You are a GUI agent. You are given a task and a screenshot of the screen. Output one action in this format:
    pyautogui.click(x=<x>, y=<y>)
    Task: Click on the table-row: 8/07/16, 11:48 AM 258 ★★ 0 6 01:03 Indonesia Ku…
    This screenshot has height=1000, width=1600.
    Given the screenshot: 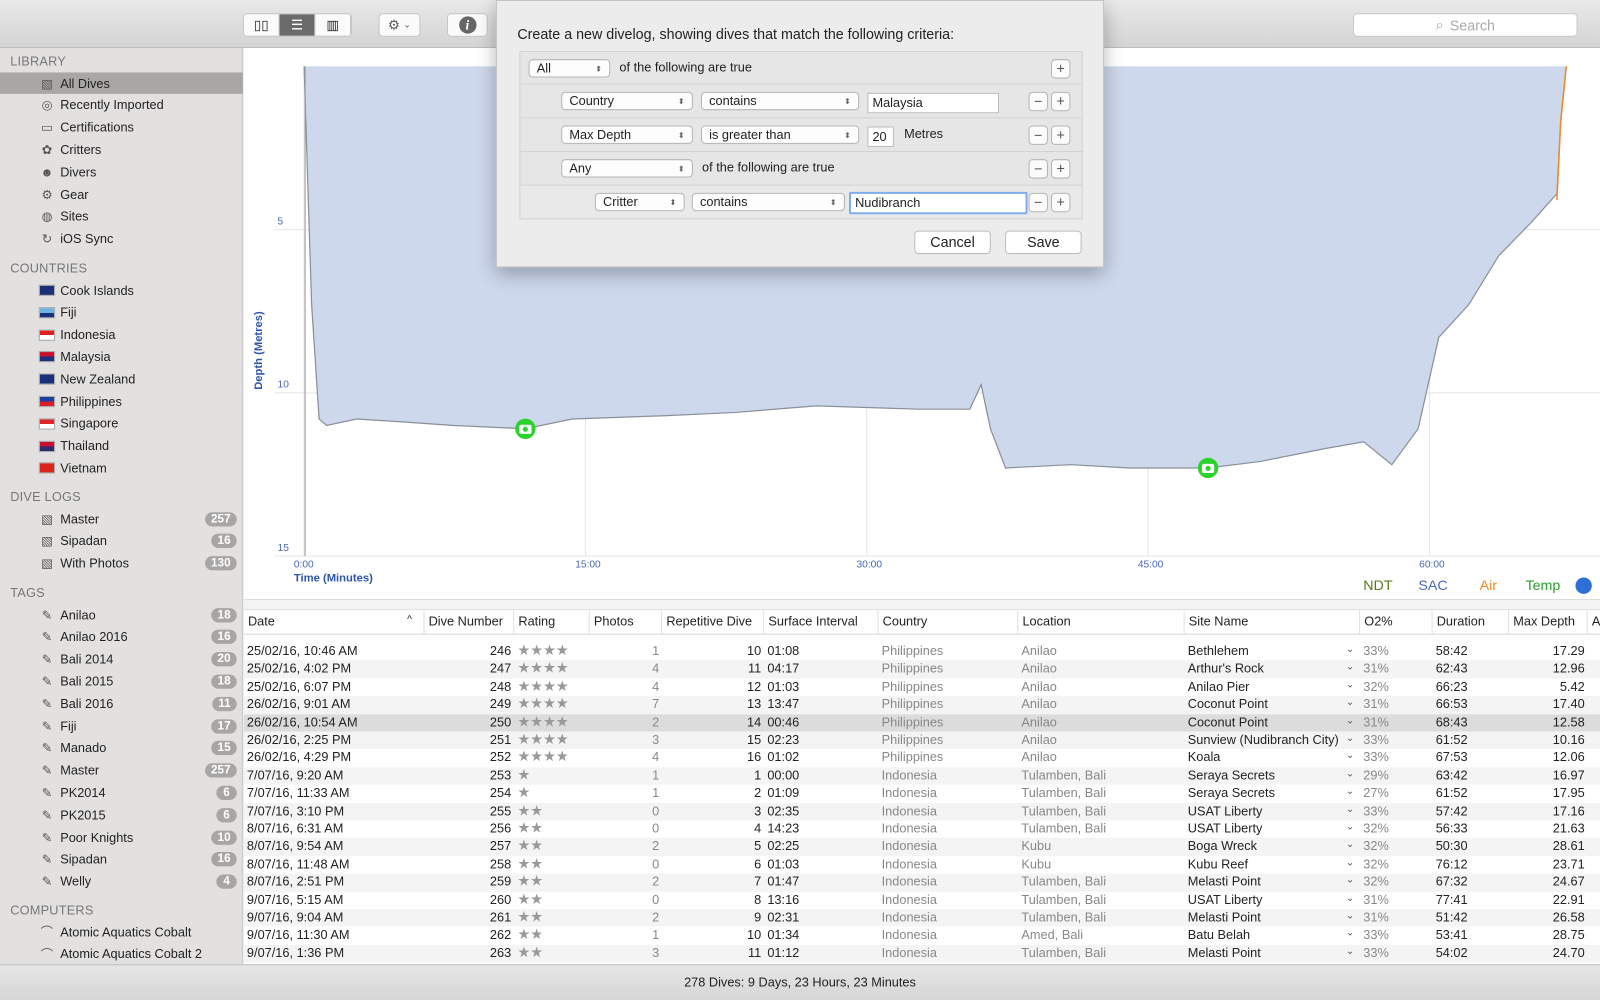 What is the action you would take?
    pyautogui.click(x=922, y=864)
    